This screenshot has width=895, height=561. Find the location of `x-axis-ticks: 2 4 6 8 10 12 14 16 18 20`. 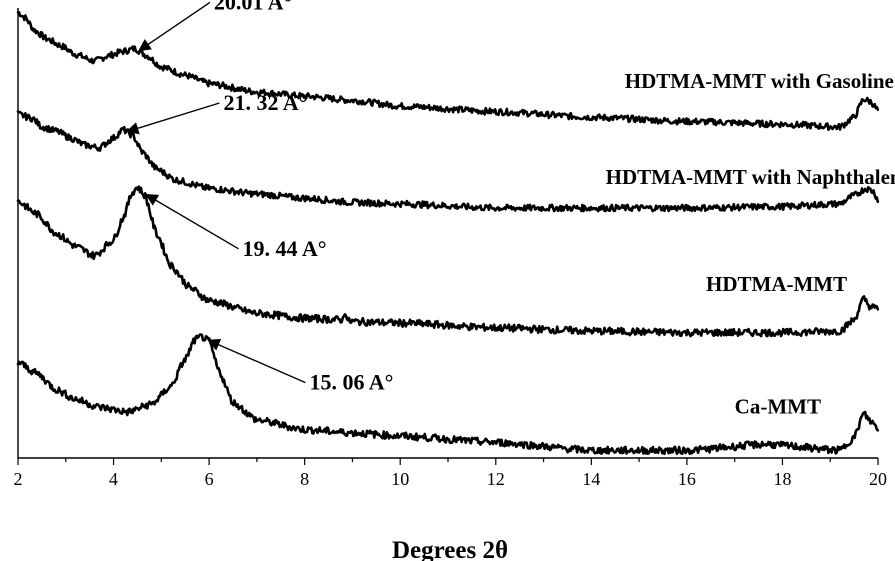

x-axis-ticks: 2 4 6 8 10 12 14 16 18 20 is located at coordinates (450, 473).